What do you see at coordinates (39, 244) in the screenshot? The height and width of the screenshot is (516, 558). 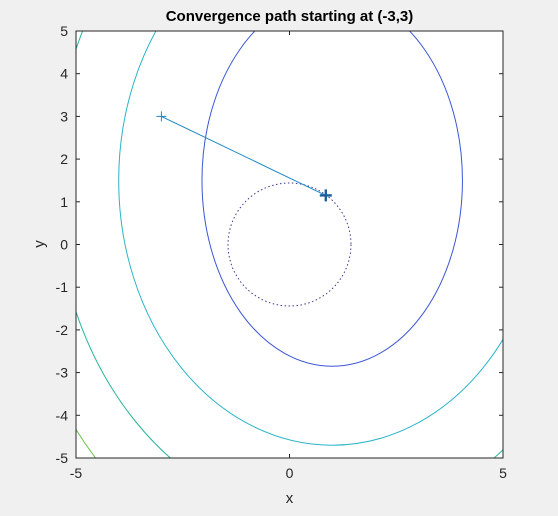 I see `y-axis-label: y` at bounding box center [39, 244].